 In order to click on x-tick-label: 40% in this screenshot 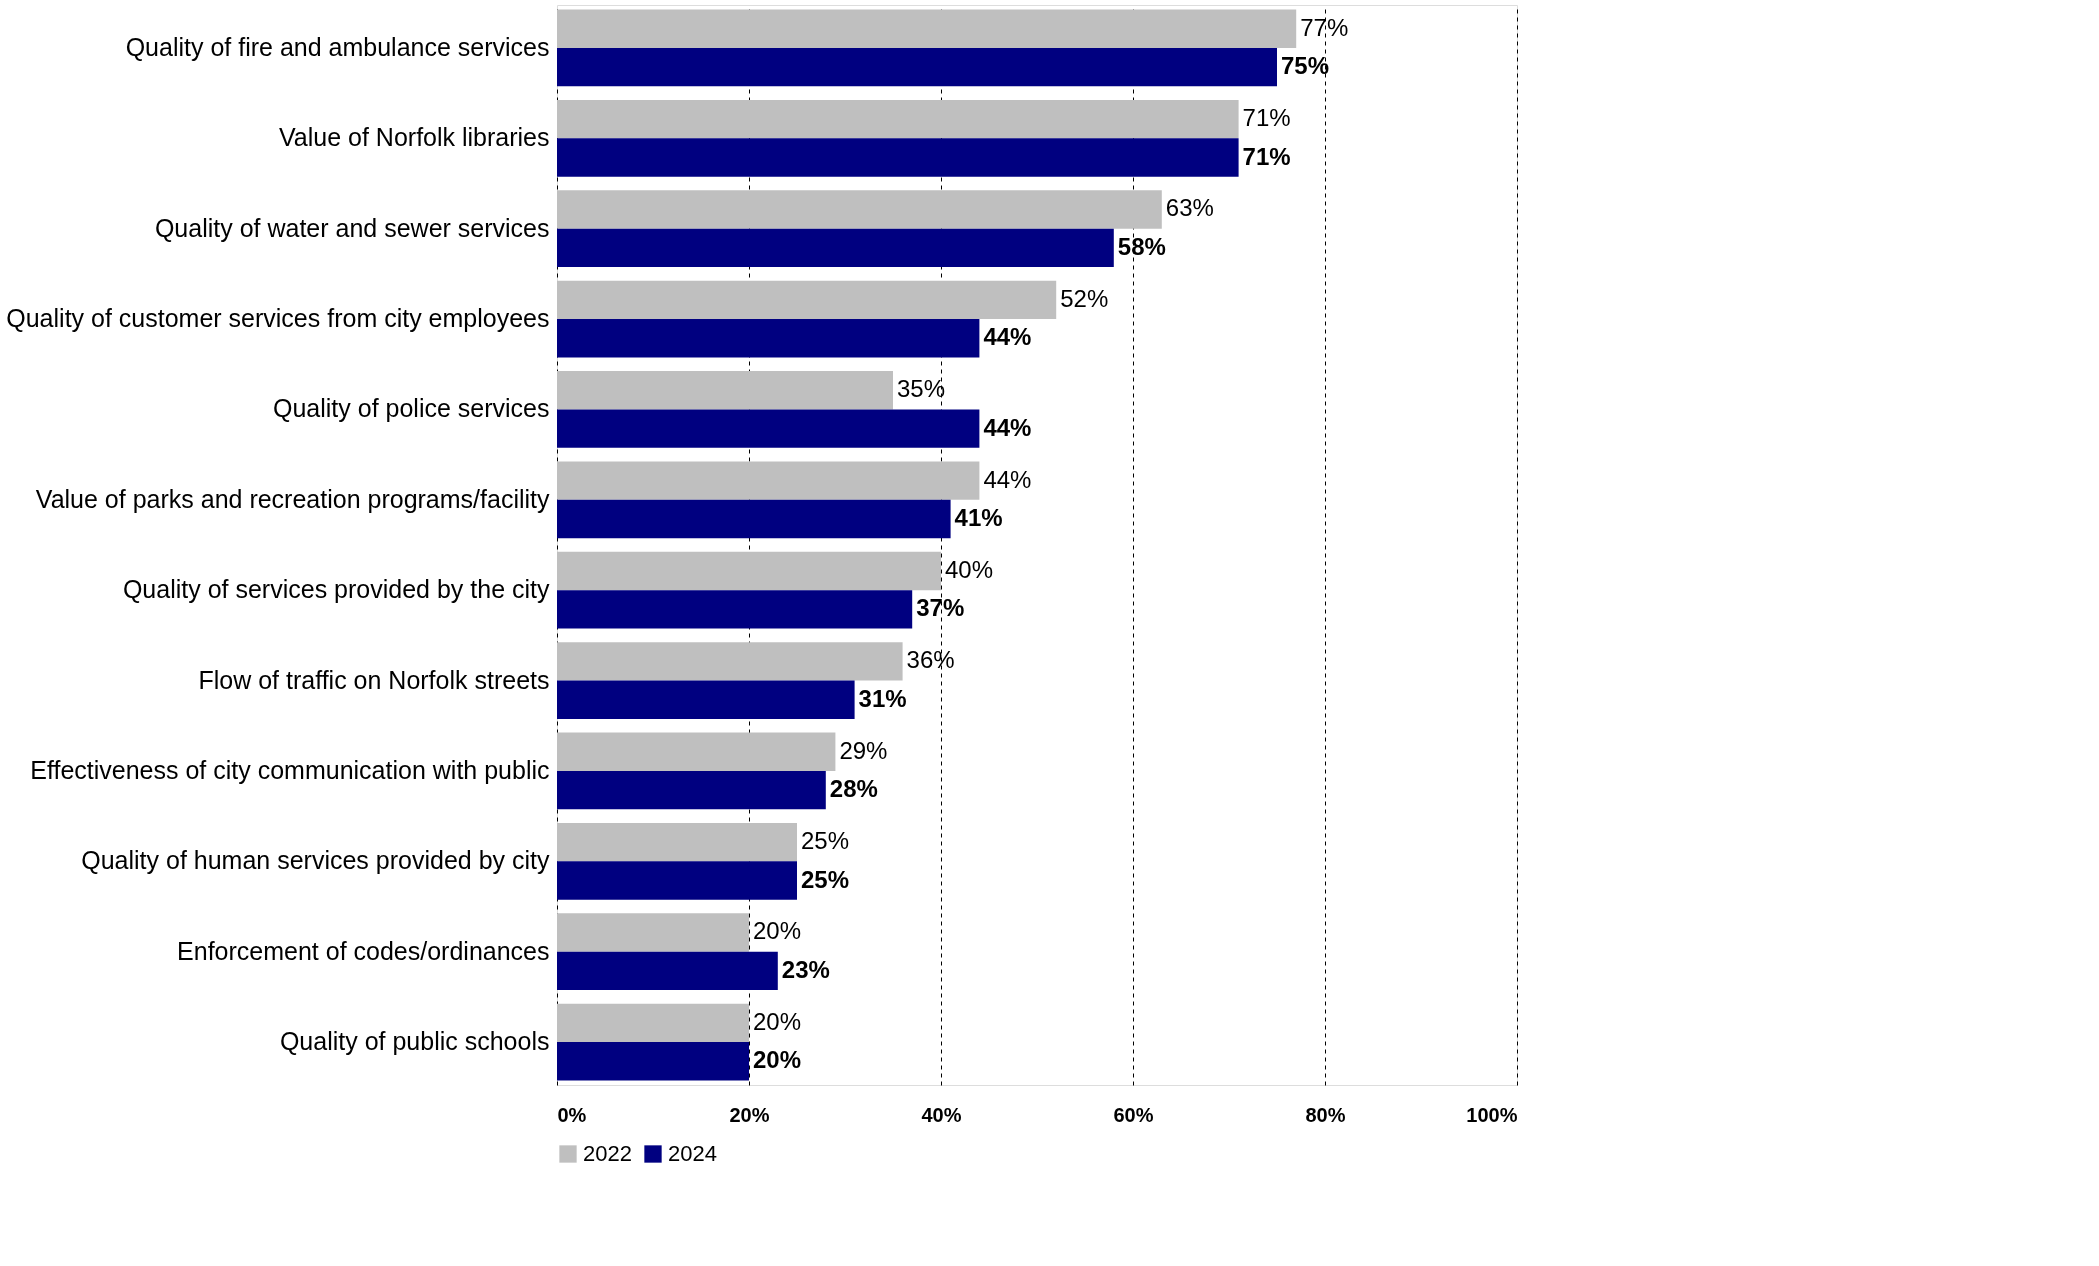, I will do `click(941, 1114)`.